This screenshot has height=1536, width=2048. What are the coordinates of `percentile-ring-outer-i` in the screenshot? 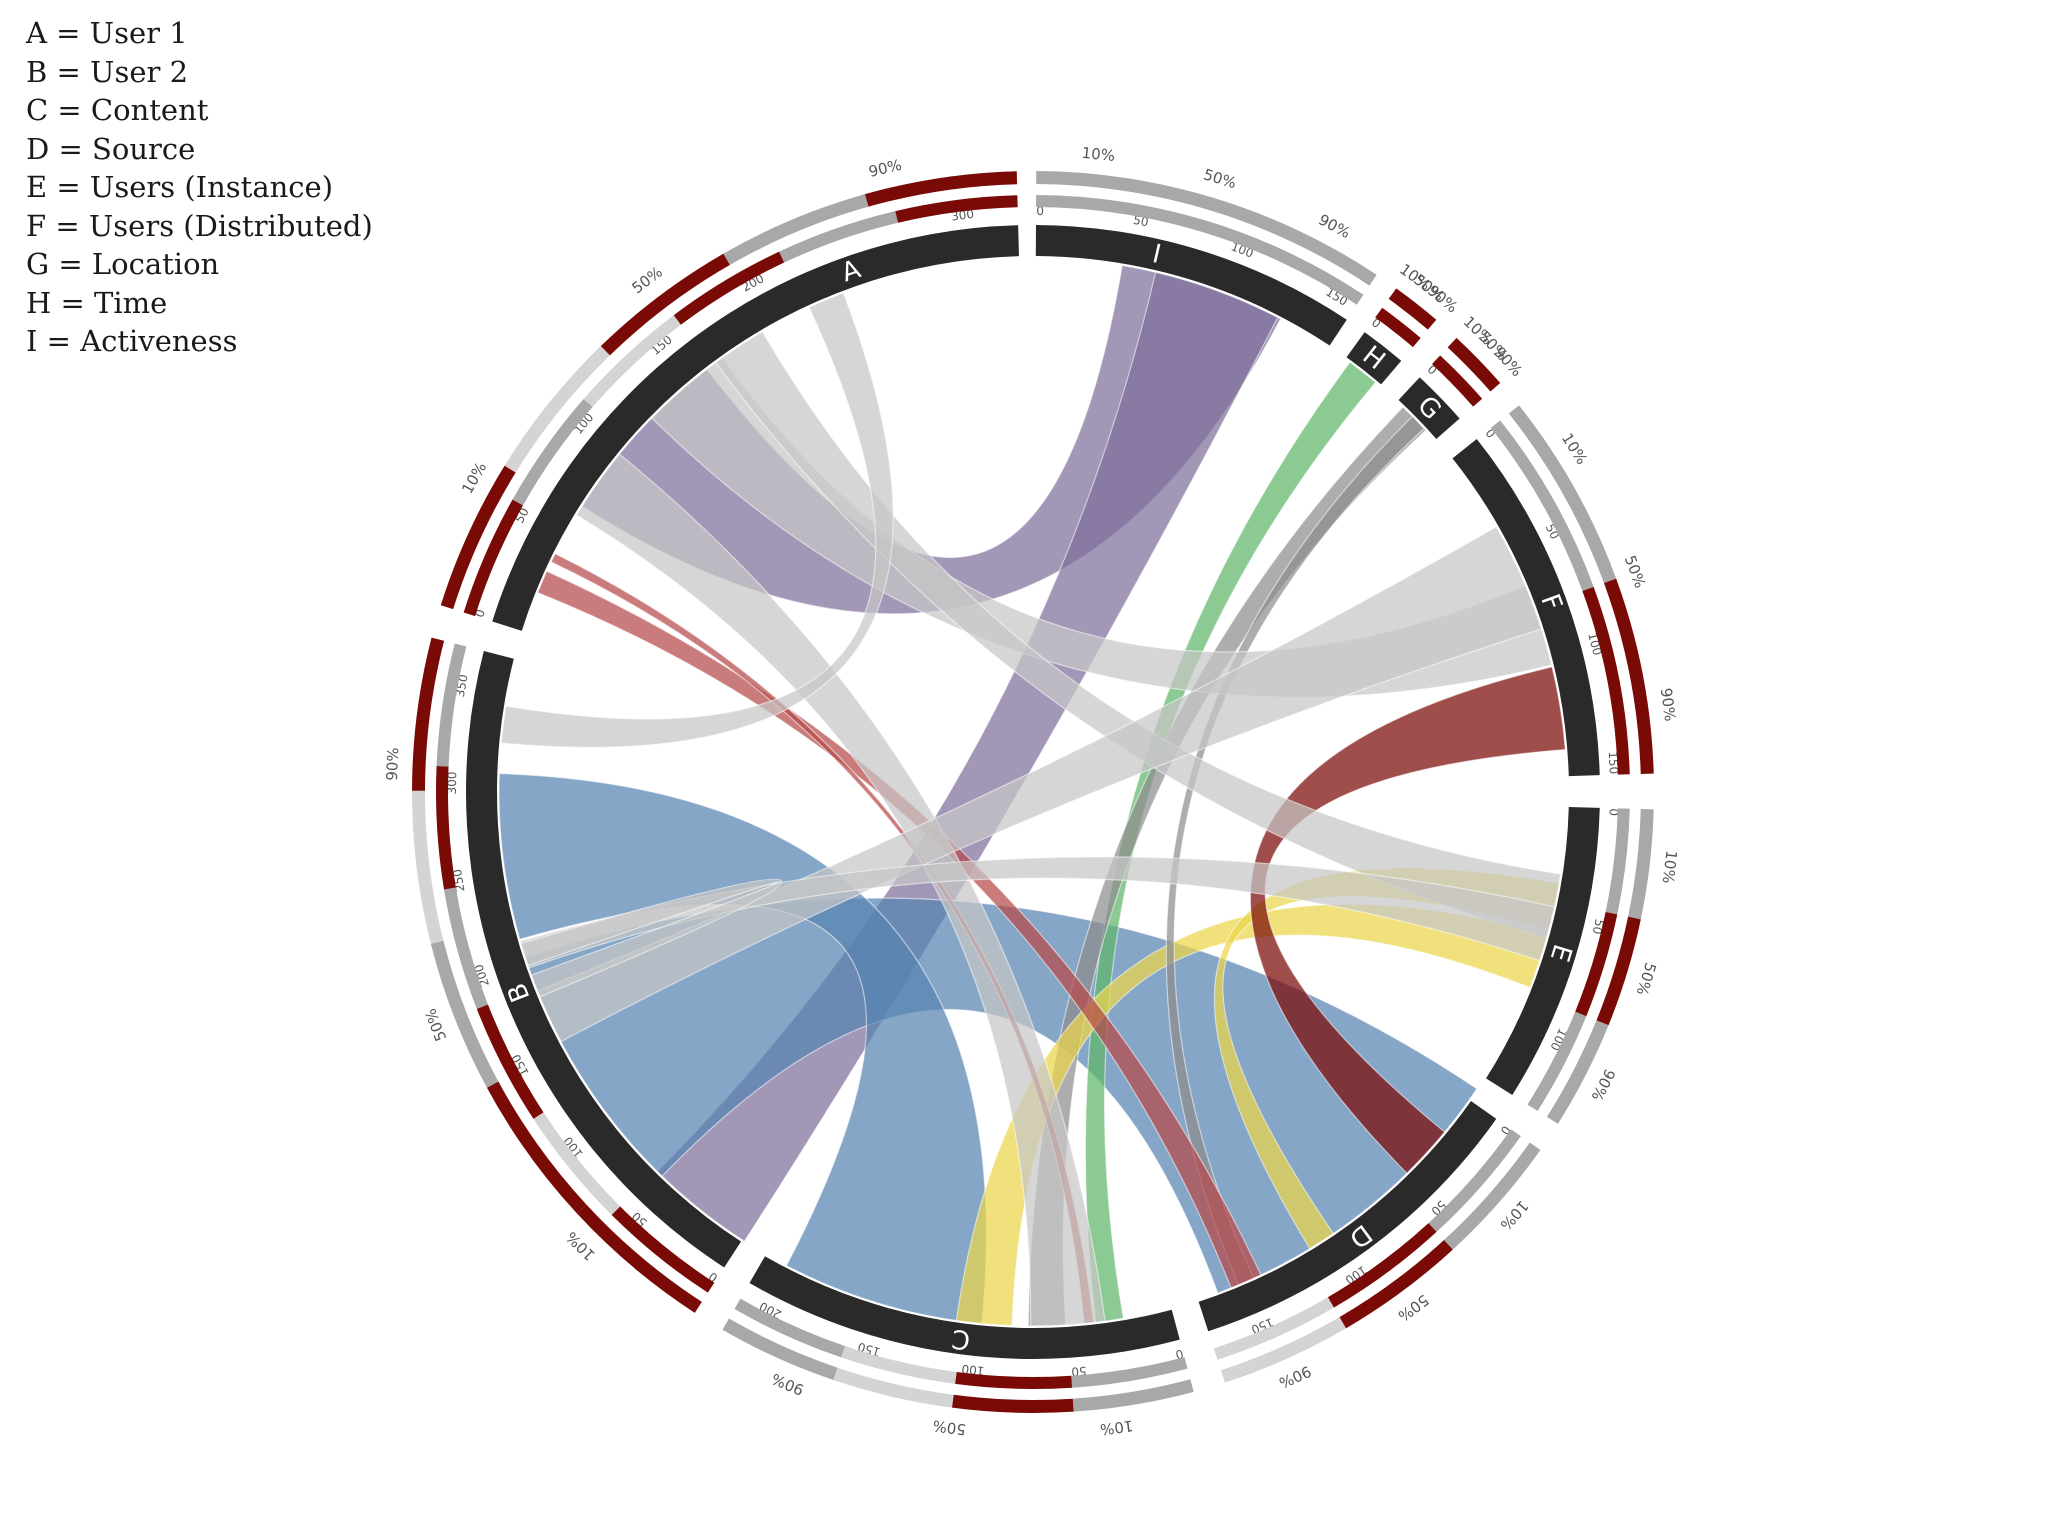 It's located at (1206, 228).